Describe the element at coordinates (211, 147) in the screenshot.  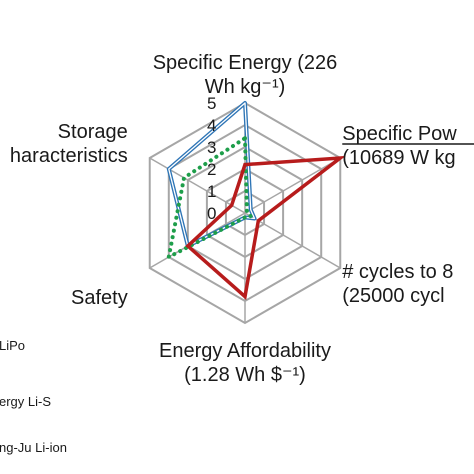
I see `tick-label-3: 3` at that location.